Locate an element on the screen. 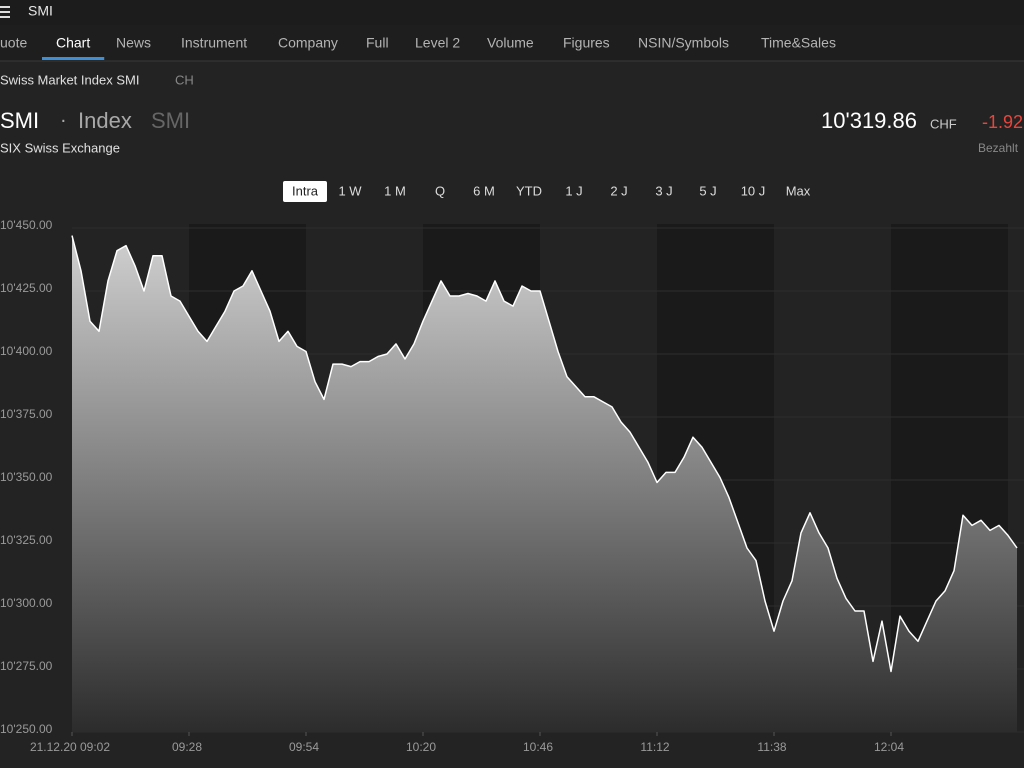  y-tick-label: 10'300.00 is located at coordinates (26, 603).